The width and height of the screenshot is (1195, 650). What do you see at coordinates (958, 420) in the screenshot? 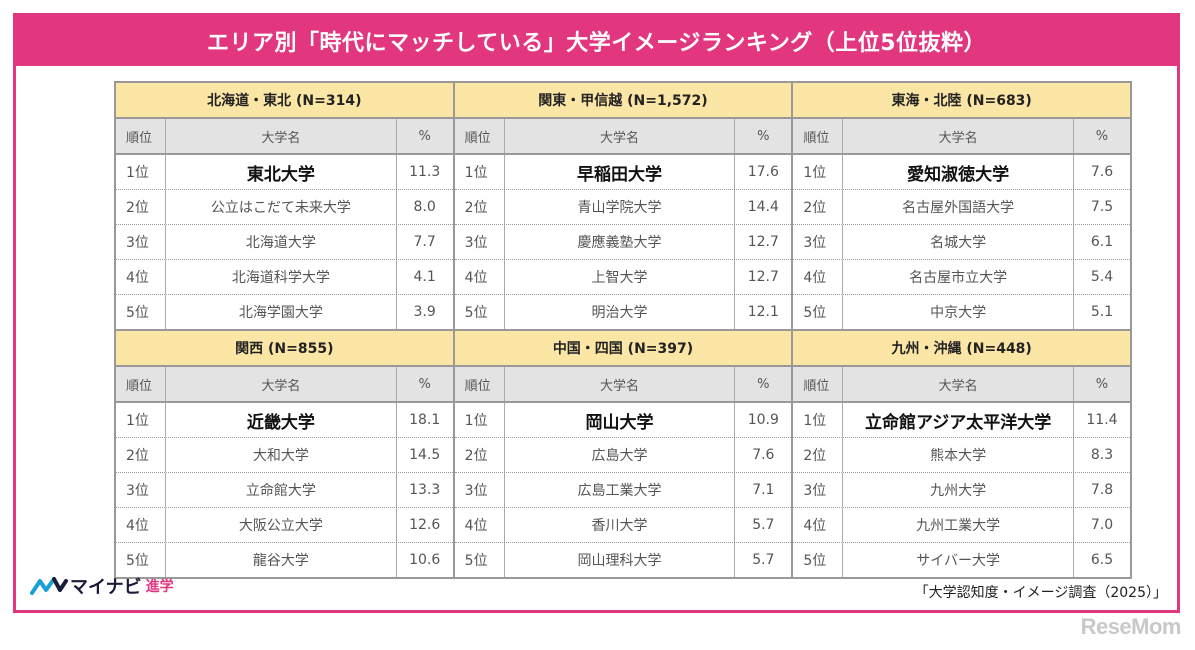
I see `university-name-cell: 立命館アジア太平洋大学` at bounding box center [958, 420].